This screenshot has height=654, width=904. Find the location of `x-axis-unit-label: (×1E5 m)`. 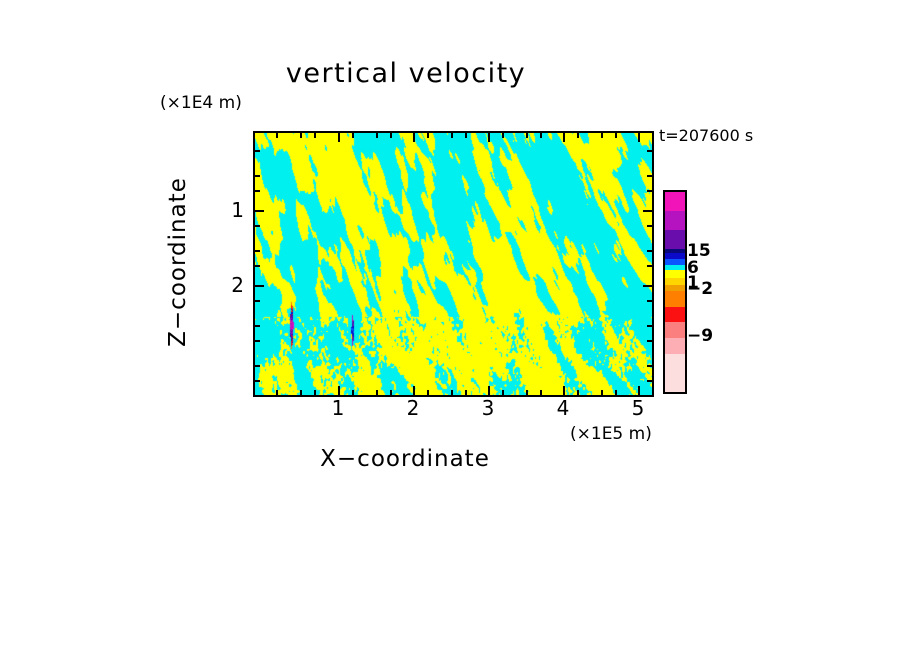

x-axis-unit-label: (×1E5 m) is located at coordinates (611, 434).